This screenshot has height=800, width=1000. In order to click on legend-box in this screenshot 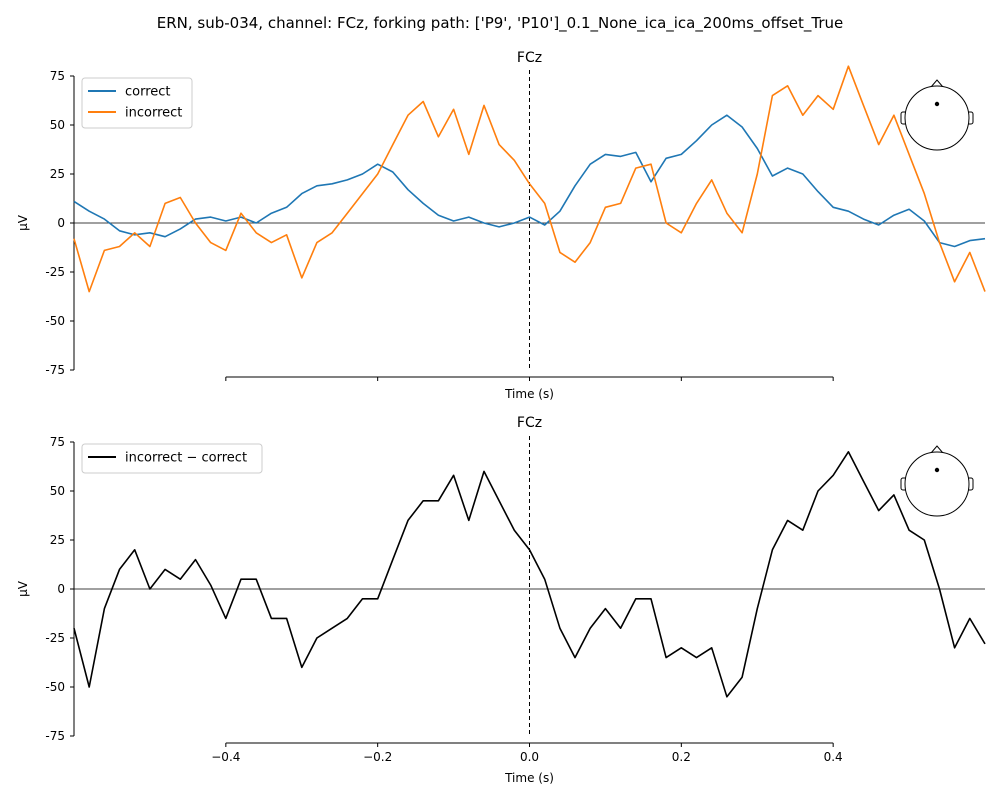, I will do `click(172, 458)`.